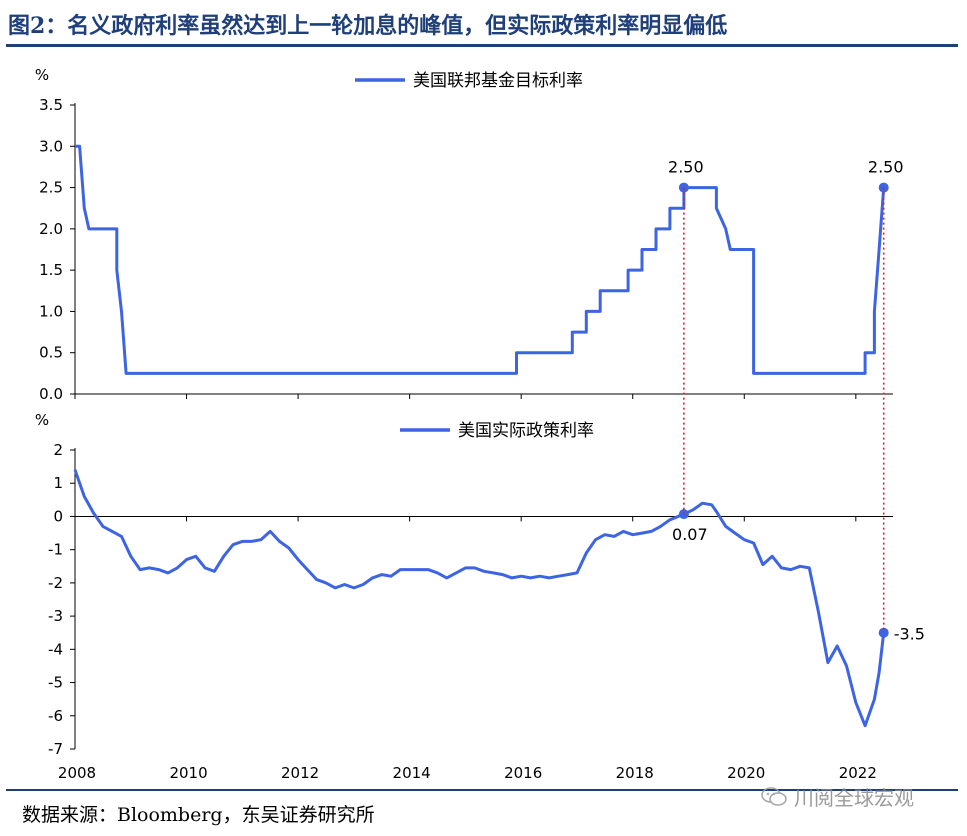 The height and width of the screenshot is (836, 967). What do you see at coordinates (51, 229) in the screenshot?
I see `top-y-tick-label: 2.0` at bounding box center [51, 229].